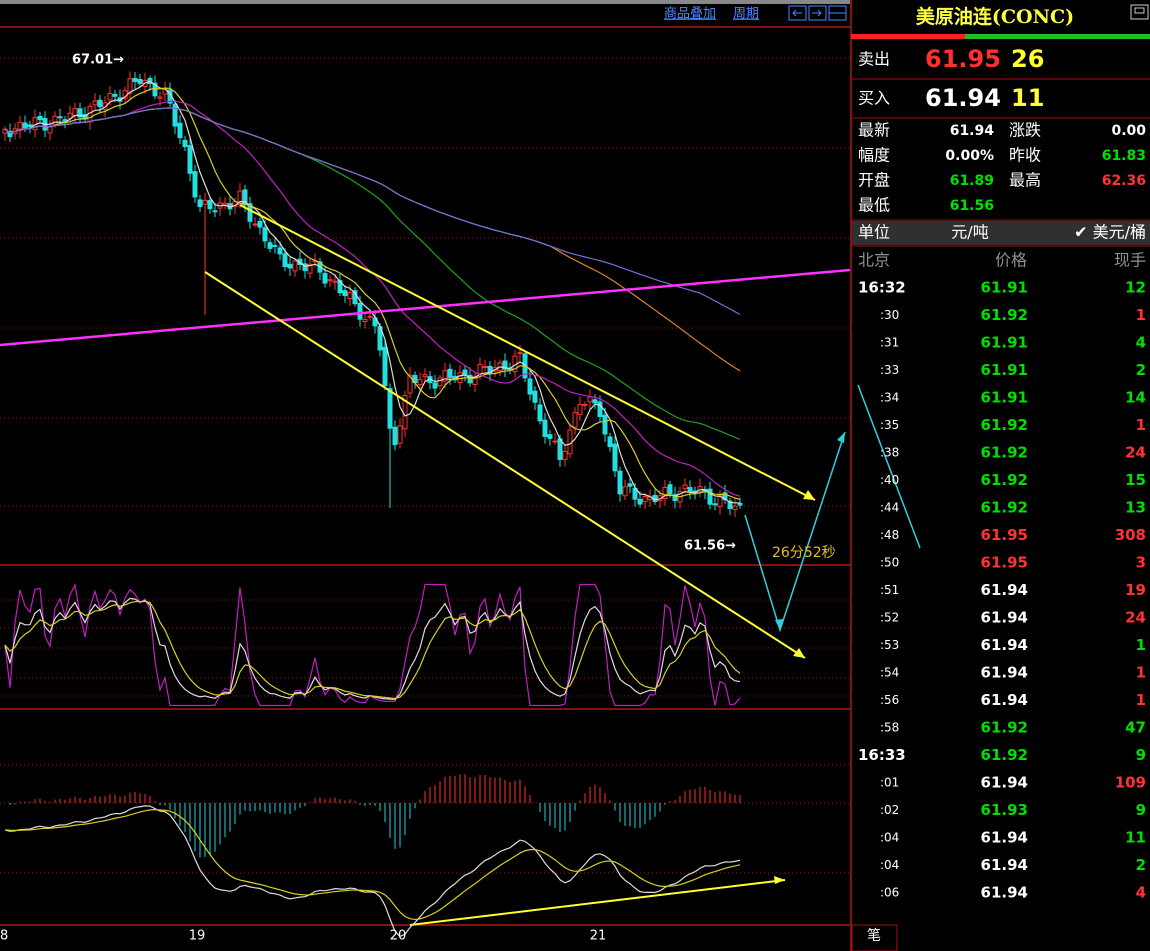 The height and width of the screenshot is (951, 1150). I want to click on unit-option: 元/吨, so click(969, 232).